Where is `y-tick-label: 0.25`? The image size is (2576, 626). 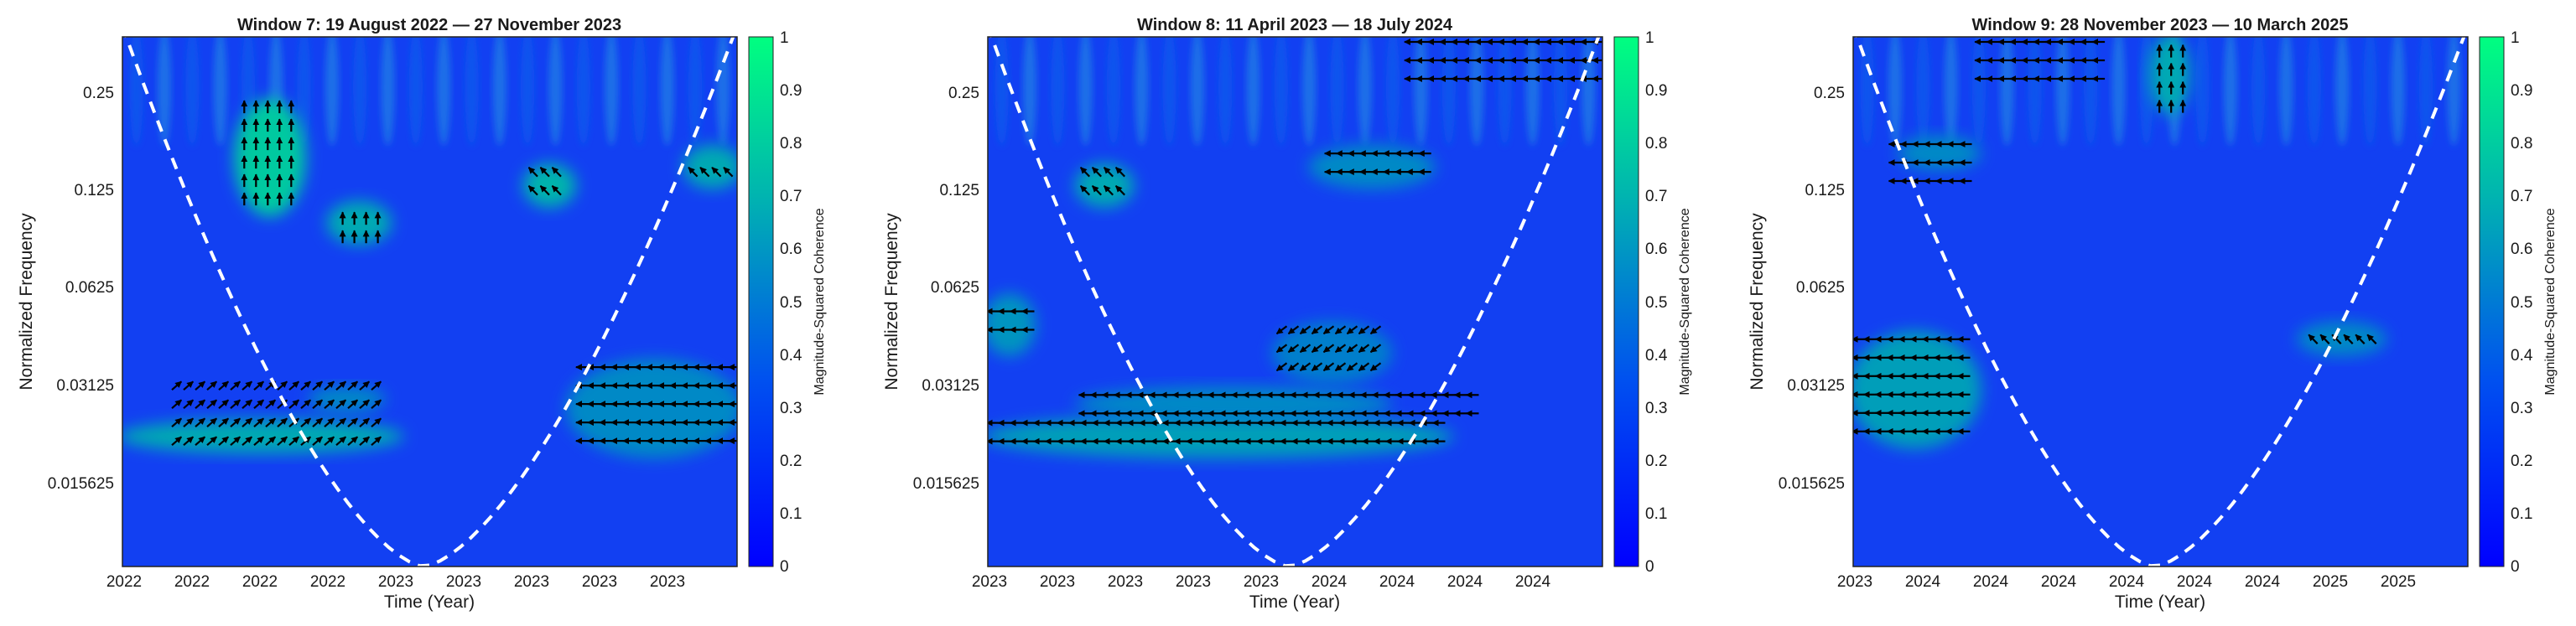
y-tick-label: 0.25 is located at coordinates (98, 93).